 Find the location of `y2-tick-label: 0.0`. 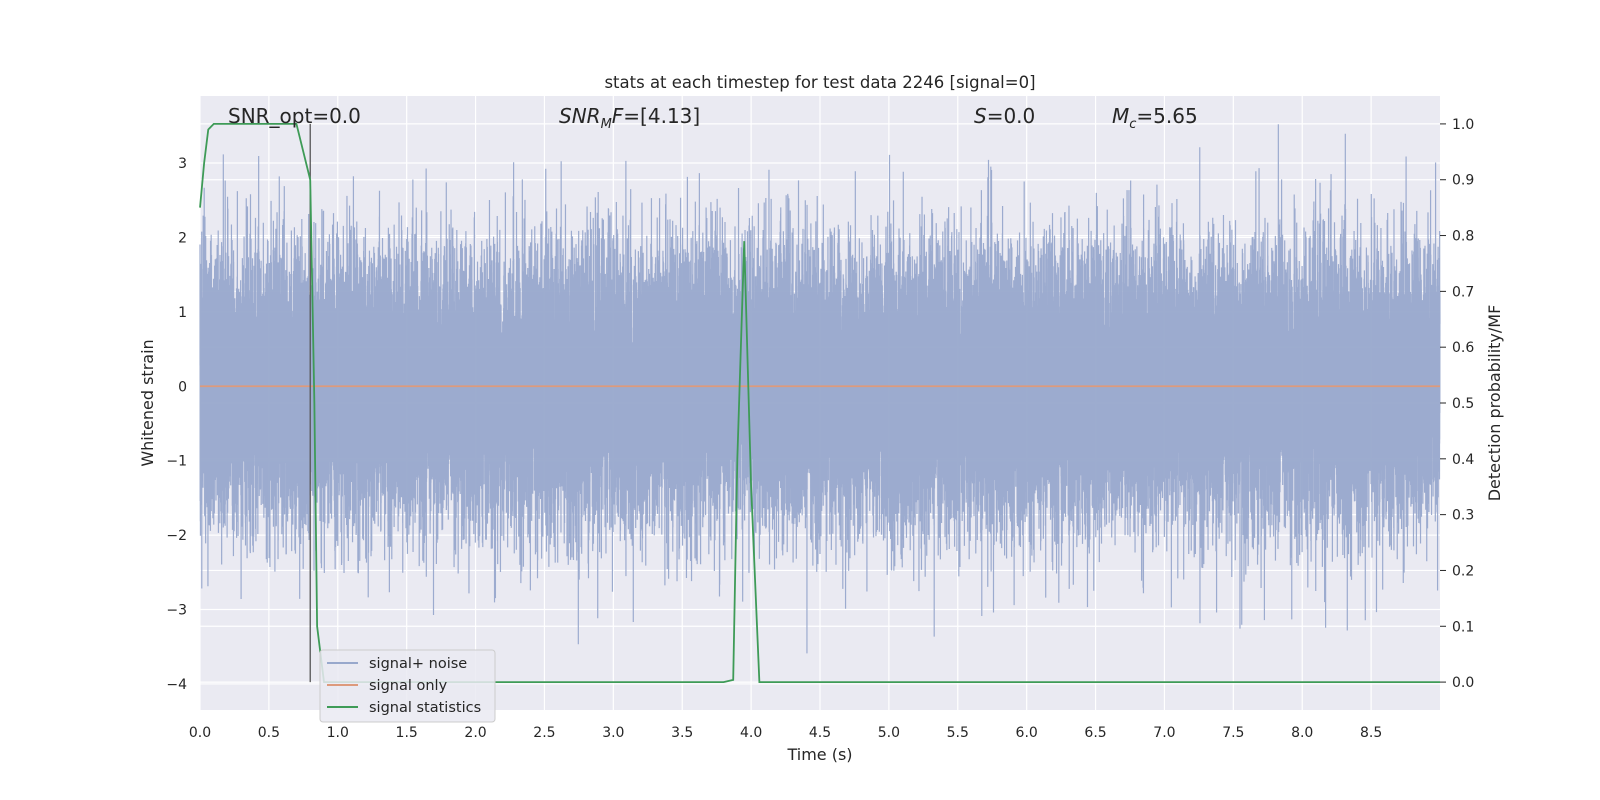

y2-tick-label: 0.0 is located at coordinates (1463, 683).